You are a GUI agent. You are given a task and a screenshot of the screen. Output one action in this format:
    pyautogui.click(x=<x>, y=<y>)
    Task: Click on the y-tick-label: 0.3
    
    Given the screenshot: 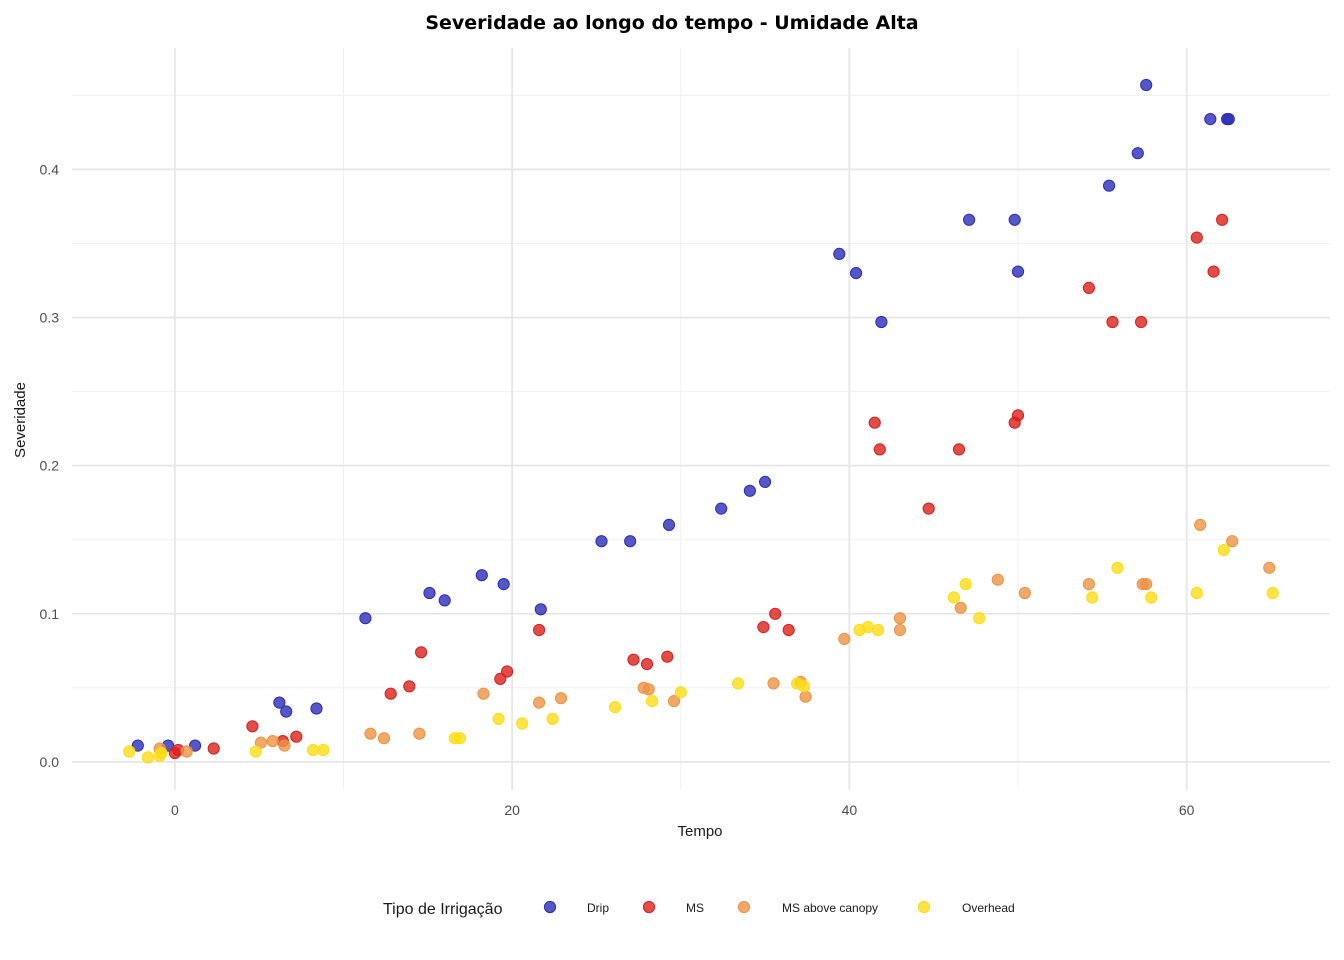 What is the action you would take?
    pyautogui.click(x=50, y=318)
    